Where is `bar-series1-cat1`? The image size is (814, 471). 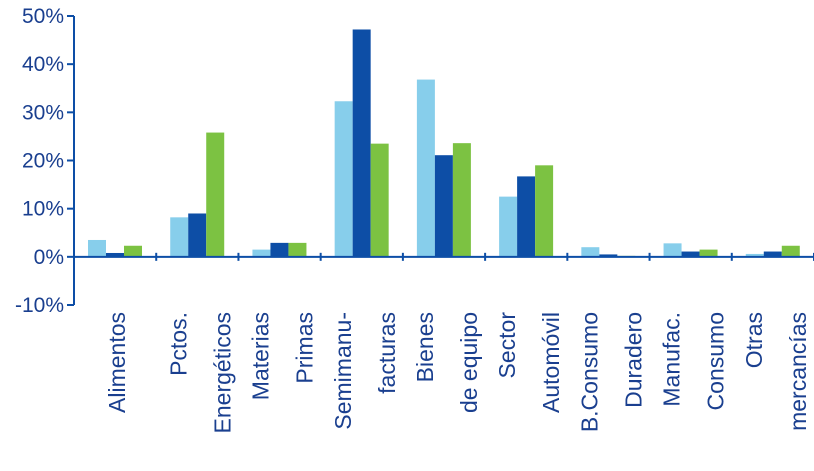 bar-series1-cat1 is located at coordinates (97, 248).